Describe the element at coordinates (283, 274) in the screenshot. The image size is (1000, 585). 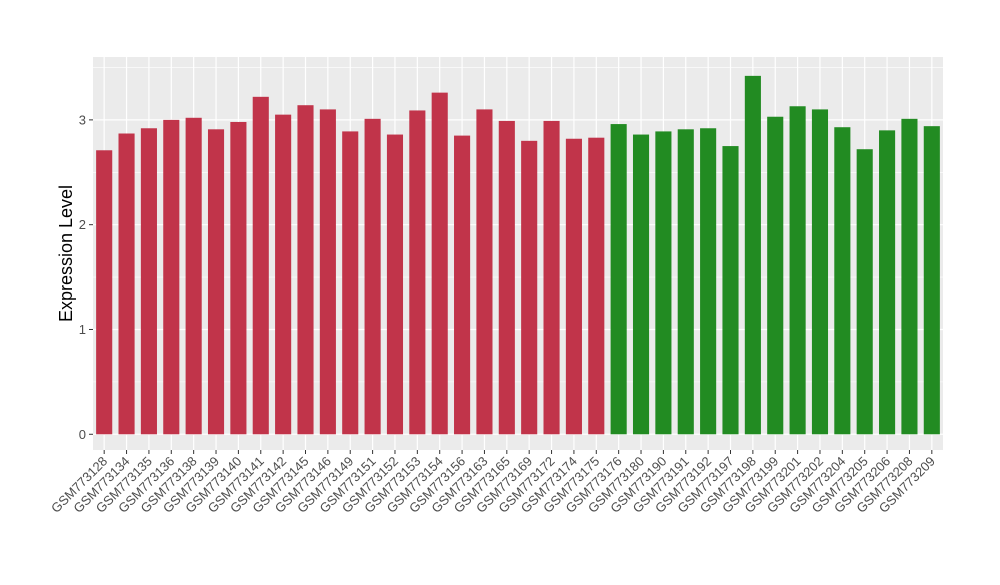
I see `bar-GSM773142` at that location.